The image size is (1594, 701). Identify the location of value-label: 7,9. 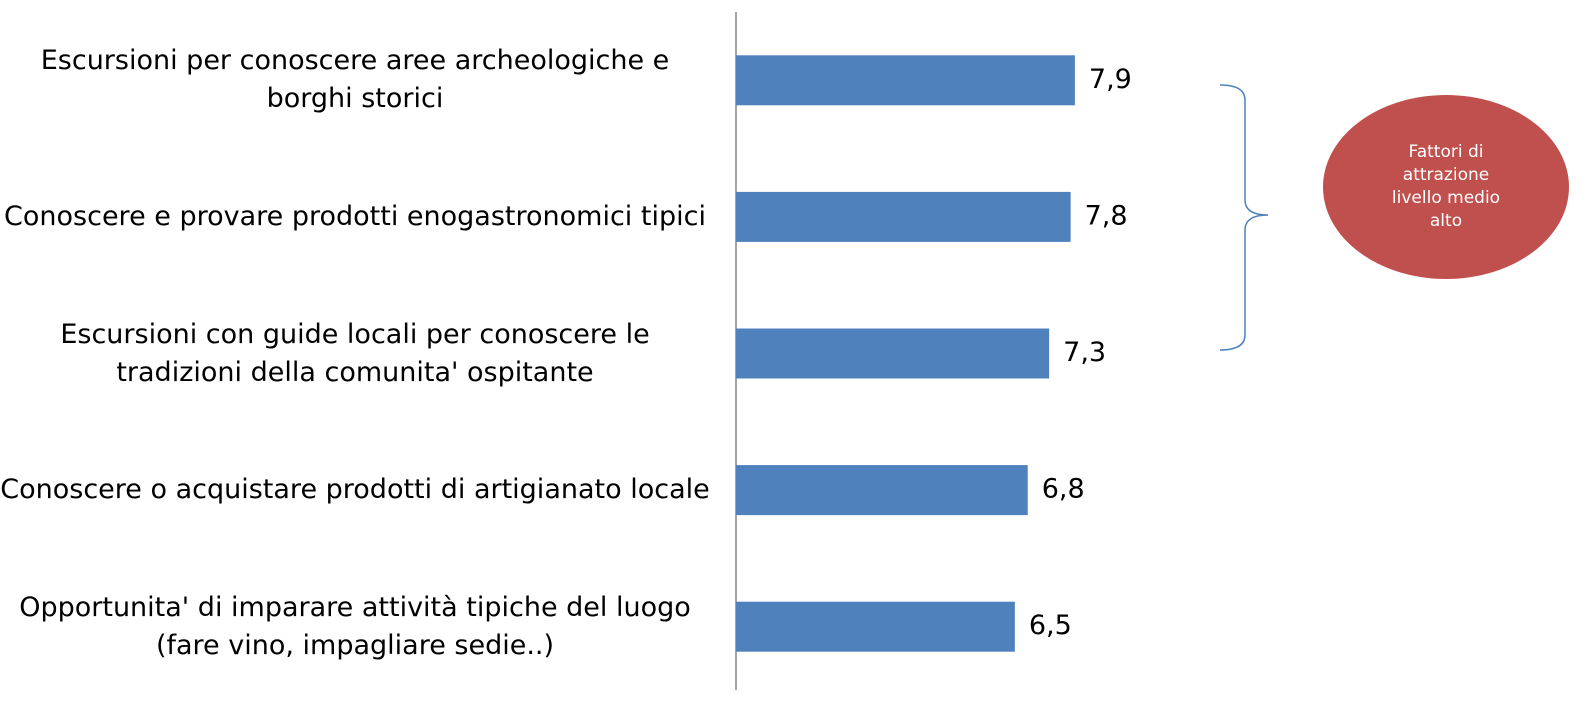
(1110, 79).